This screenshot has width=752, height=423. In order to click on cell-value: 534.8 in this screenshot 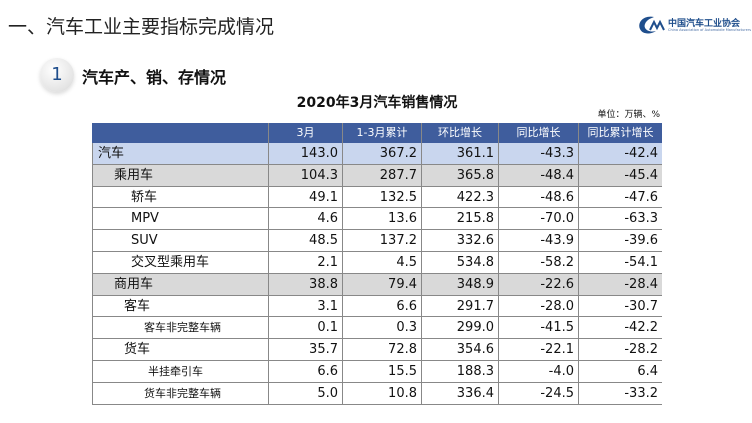, I will do `click(459, 263)`.